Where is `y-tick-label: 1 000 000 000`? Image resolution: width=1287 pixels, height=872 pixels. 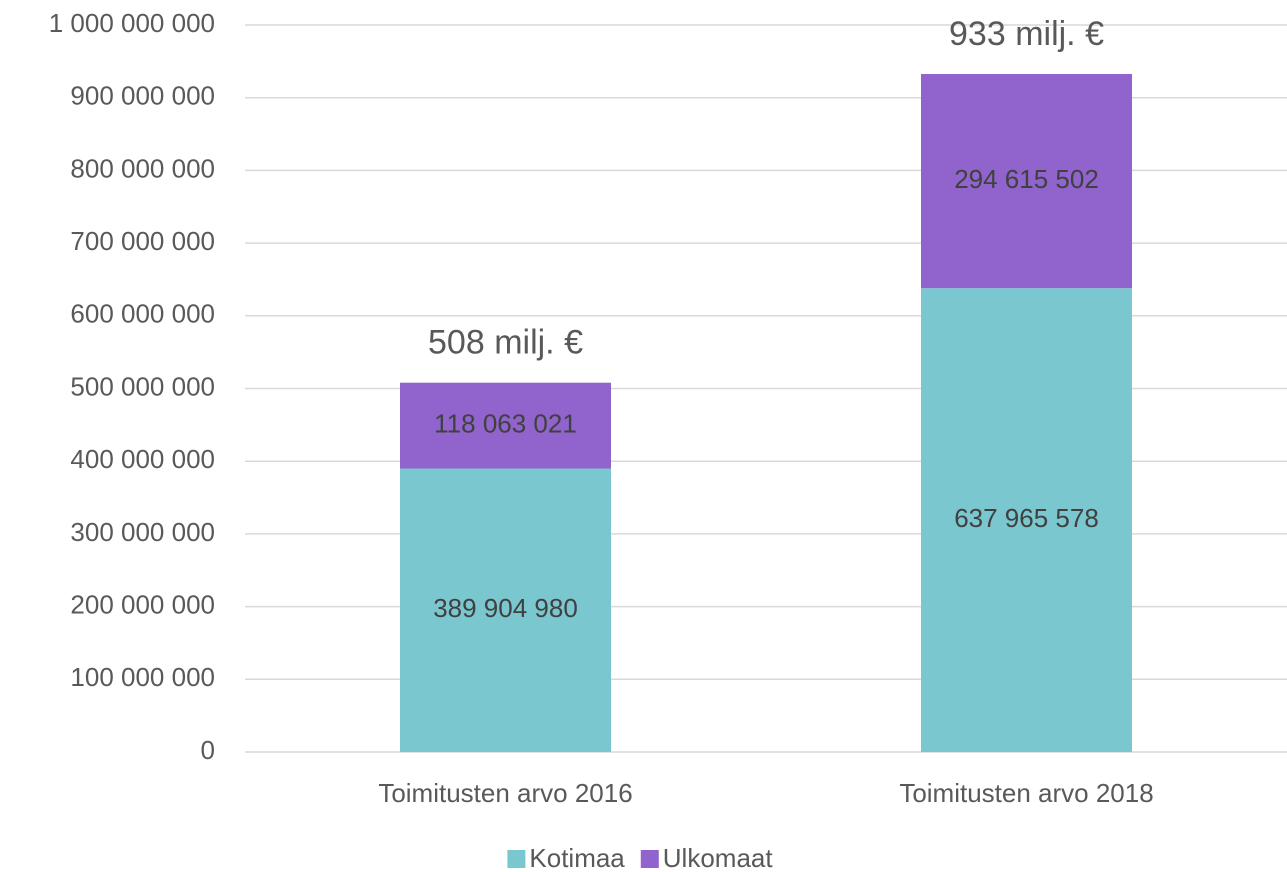 y-tick-label: 1 000 000 000 is located at coordinates (132, 23).